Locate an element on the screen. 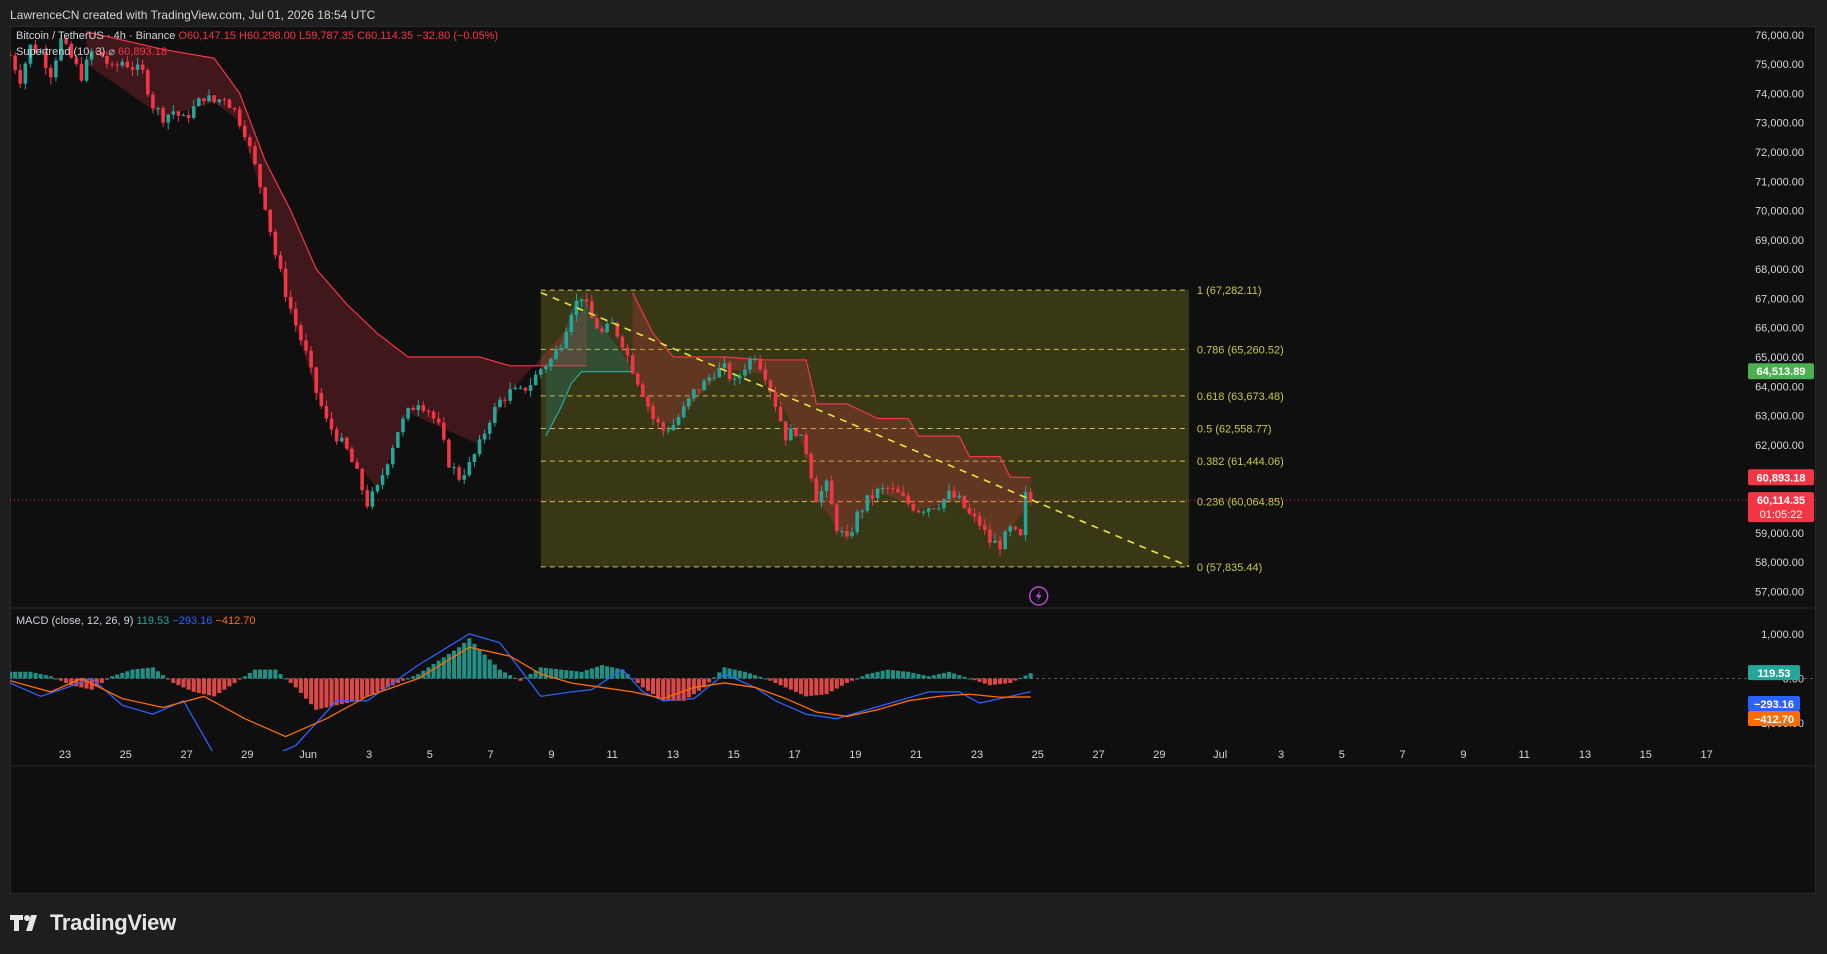 The height and width of the screenshot is (954, 1827). macd-signal-value: −412.70 is located at coordinates (235, 621).